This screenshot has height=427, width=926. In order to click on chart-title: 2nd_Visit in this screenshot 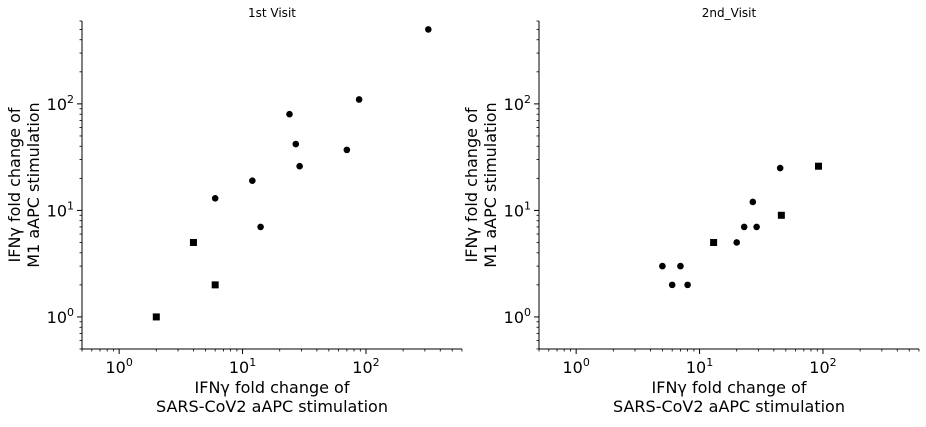, I will do `click(729, 13)`.